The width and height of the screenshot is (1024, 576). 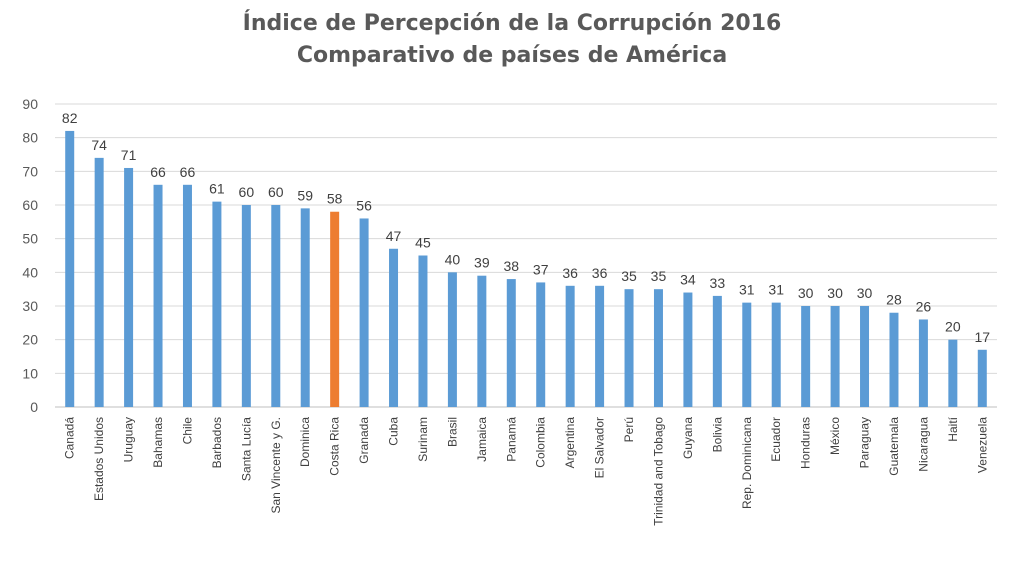 I want to click on x-tick-label: Bolivia, so click(x=717, y=435).